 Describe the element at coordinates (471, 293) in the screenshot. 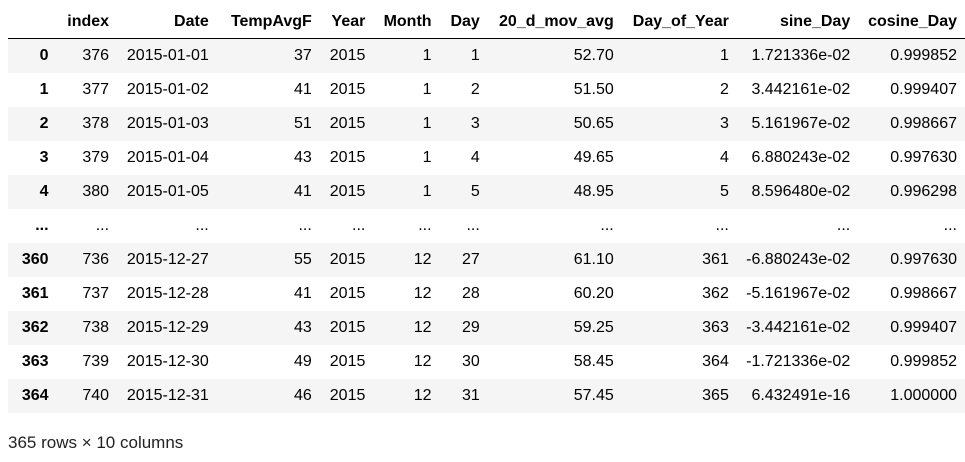

I see `table-cell: 28` at that location.